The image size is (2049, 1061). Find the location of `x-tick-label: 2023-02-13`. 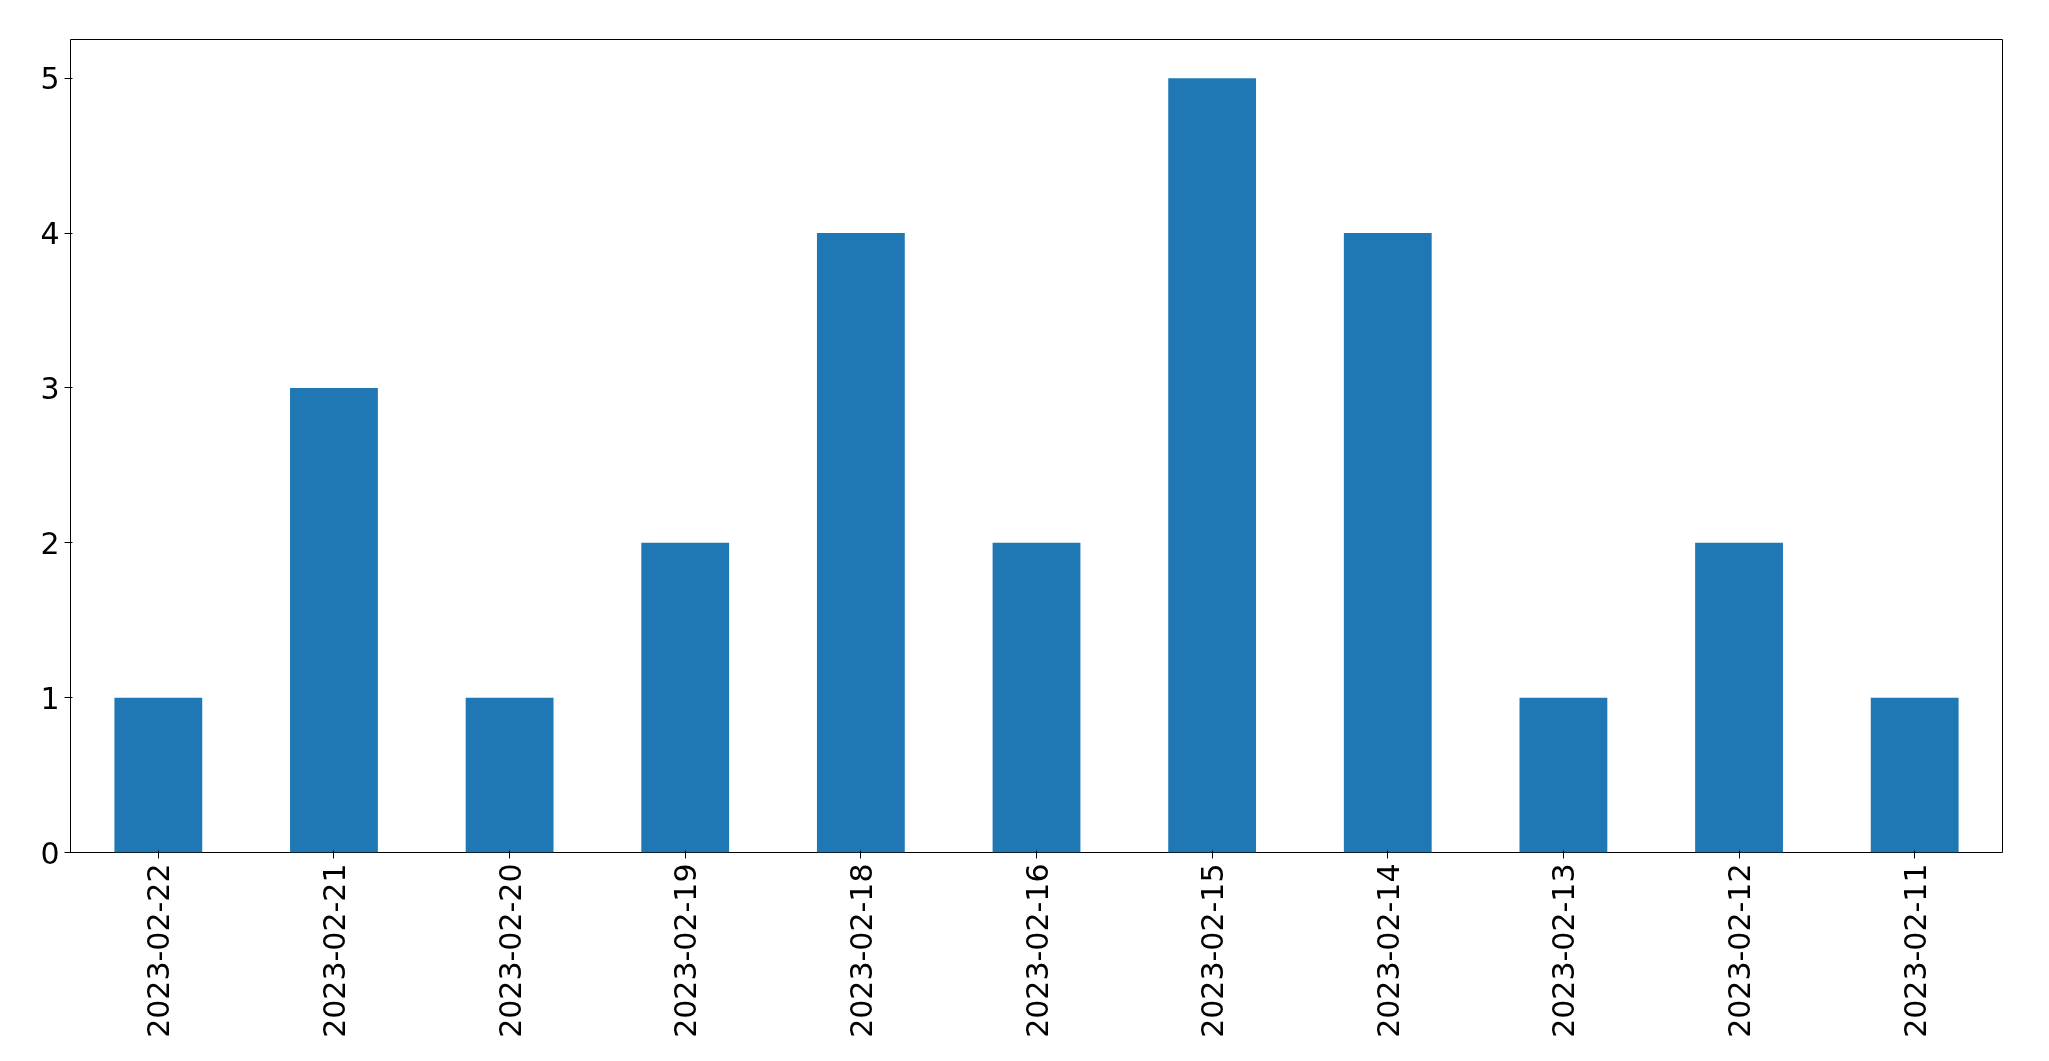

x-tick-label: 2023-02-13 is located at coordinates (1564, 950).